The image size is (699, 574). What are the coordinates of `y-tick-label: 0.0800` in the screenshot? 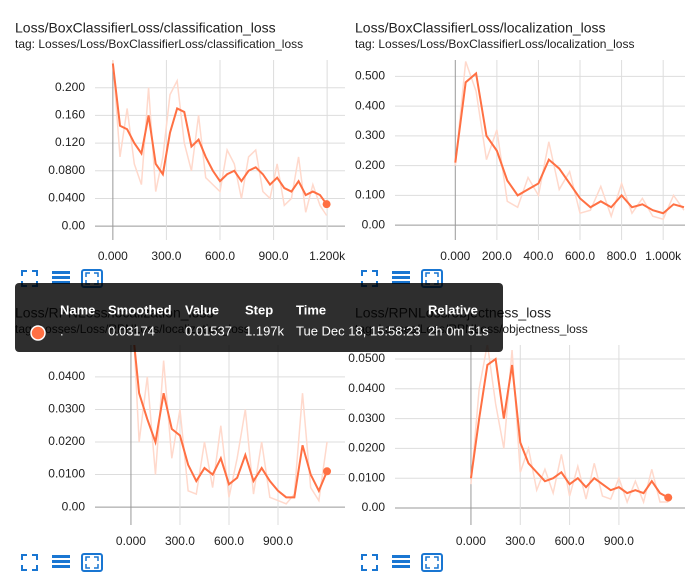 It's located at (66, 170).